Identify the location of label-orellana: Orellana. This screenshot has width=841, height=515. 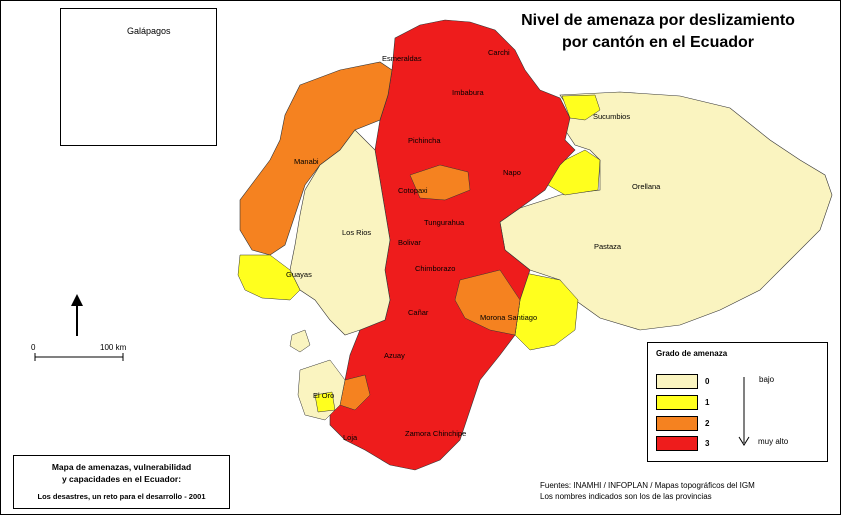
(646, 186).